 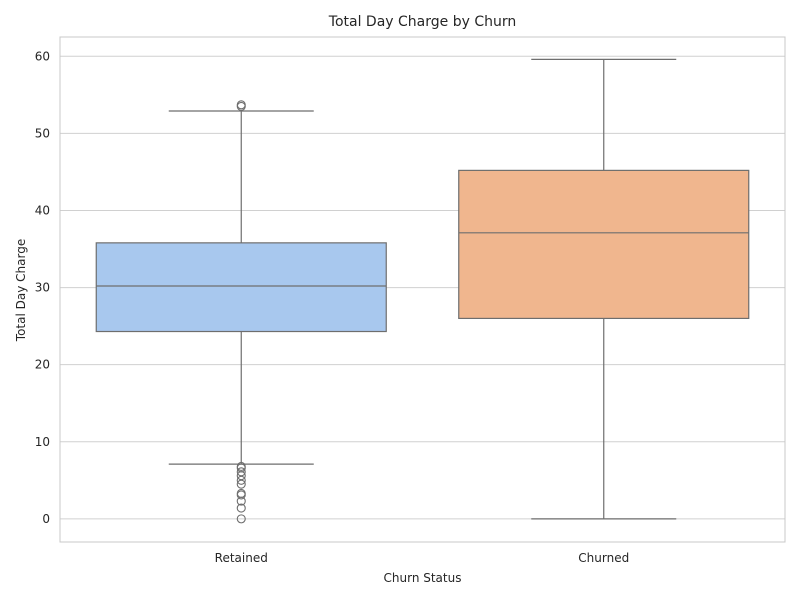 I want to click on y-axis-label: Total Day Charge, so click(x=21, y=290).